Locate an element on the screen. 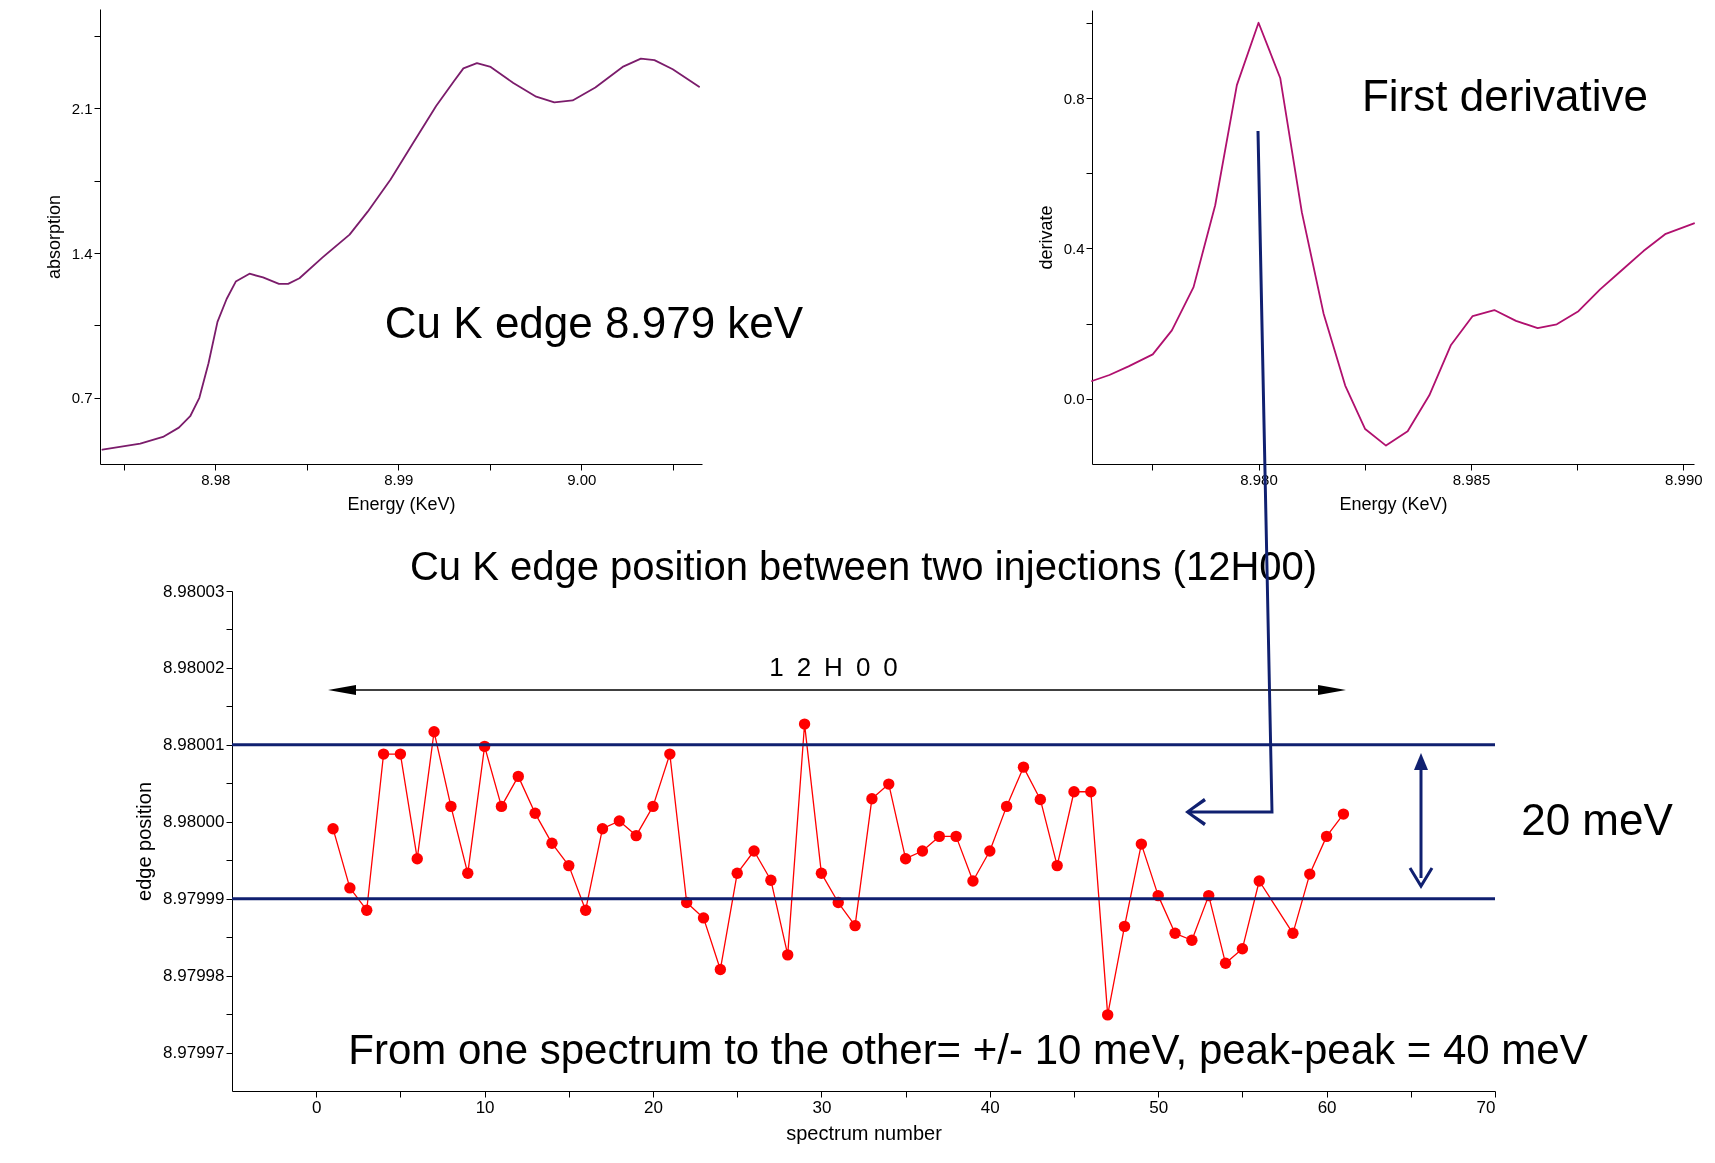 The image size is (1715, 1163). x-tick-label: 0 is located at coordinates (316, 1107).